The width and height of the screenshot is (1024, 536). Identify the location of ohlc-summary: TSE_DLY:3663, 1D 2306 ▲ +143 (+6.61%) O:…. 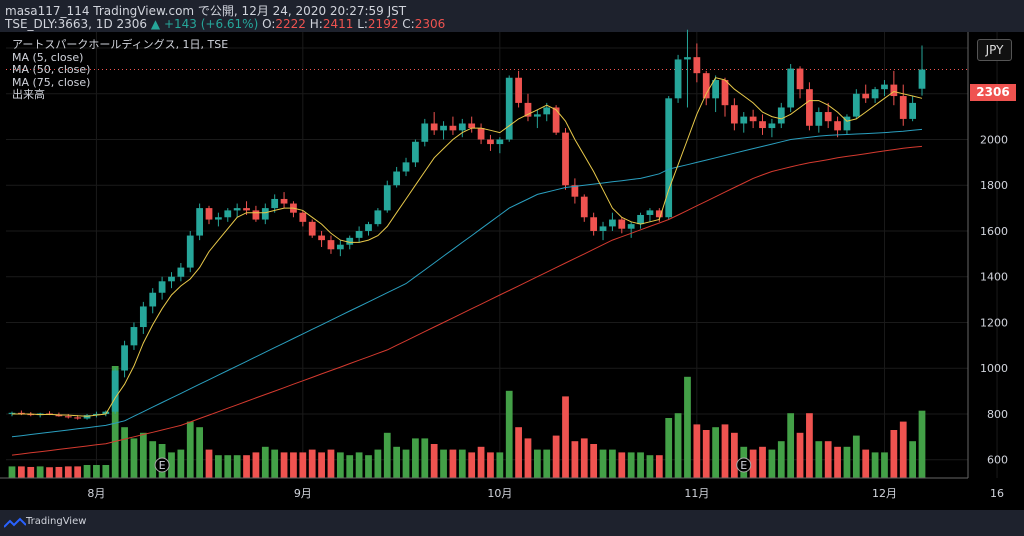
(225, 24).